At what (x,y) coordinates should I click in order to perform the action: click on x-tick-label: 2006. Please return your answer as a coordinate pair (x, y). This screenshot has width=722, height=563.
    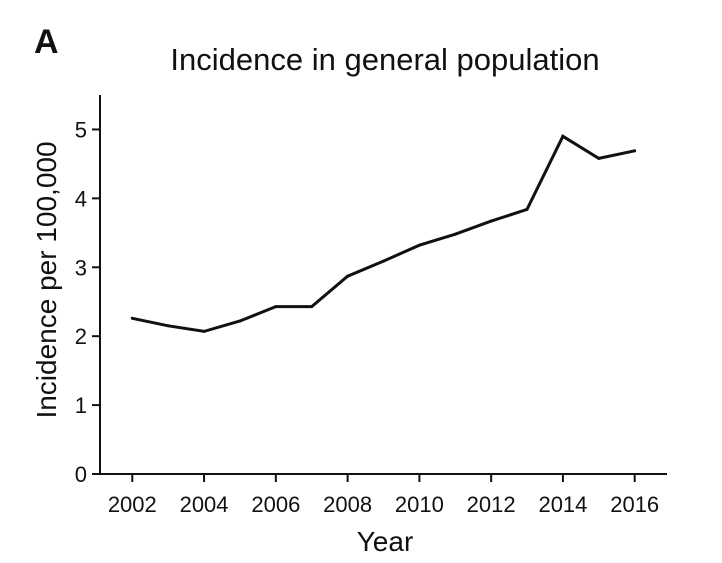
    Looking at the image, I should click on (275, 504).